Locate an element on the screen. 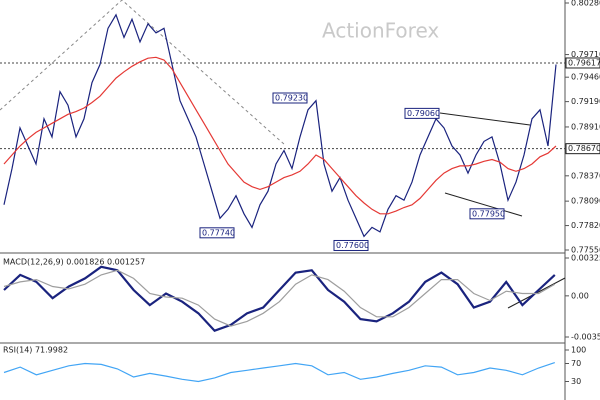  level-label: 0.78670 is located at coordinates (584, 148).